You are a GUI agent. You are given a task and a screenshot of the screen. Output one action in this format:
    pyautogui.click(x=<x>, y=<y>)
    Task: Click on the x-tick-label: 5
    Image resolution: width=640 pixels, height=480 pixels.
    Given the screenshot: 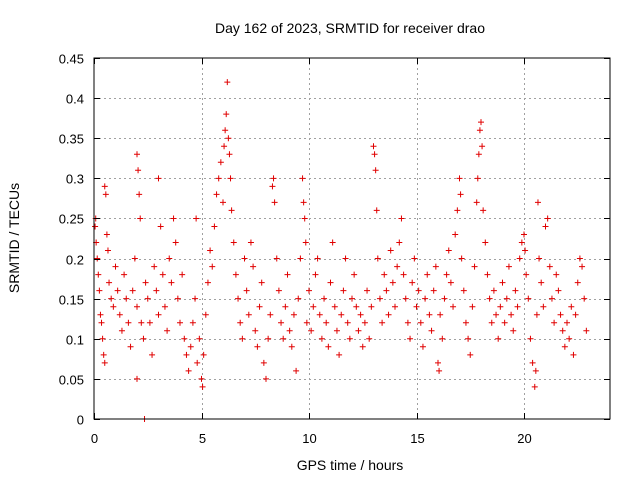 What is the action you would take?
    pyautogui.click(x=202, y=438)
    